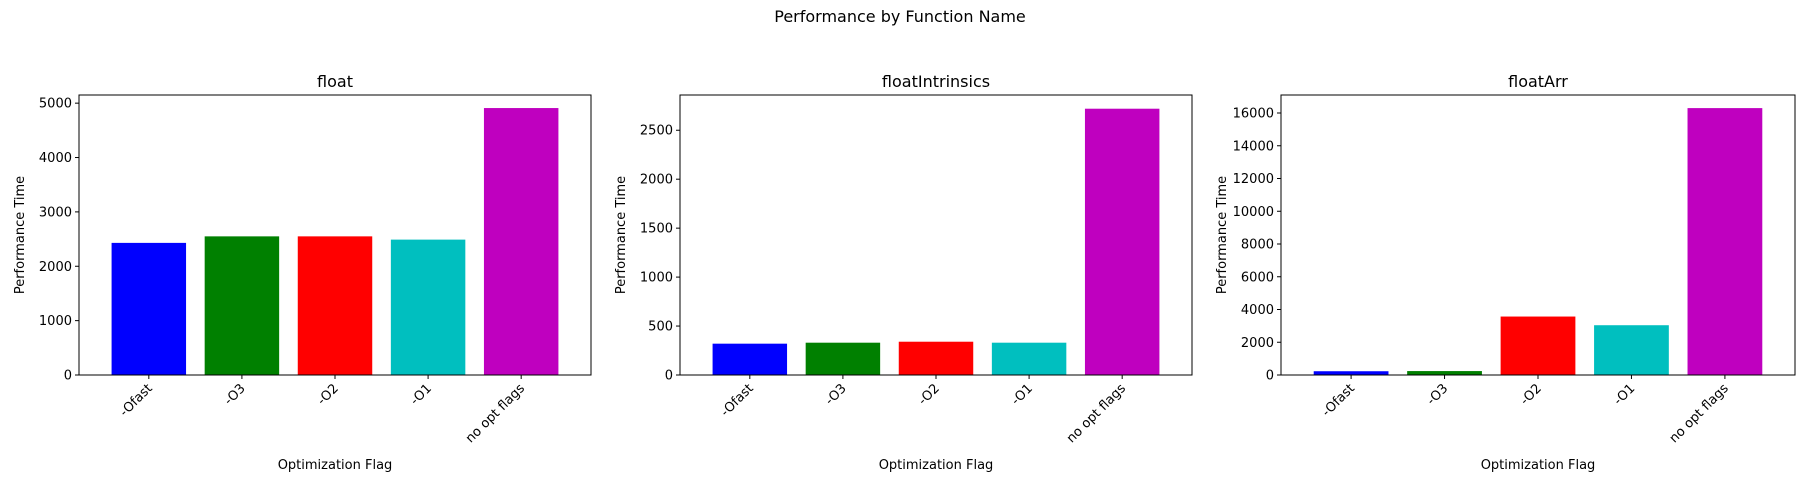 This screenshot has height=500, width=1800. Describe the element at coordinates (660, 327) in the screenshot. I see `y-tick-label: 500` at that location.